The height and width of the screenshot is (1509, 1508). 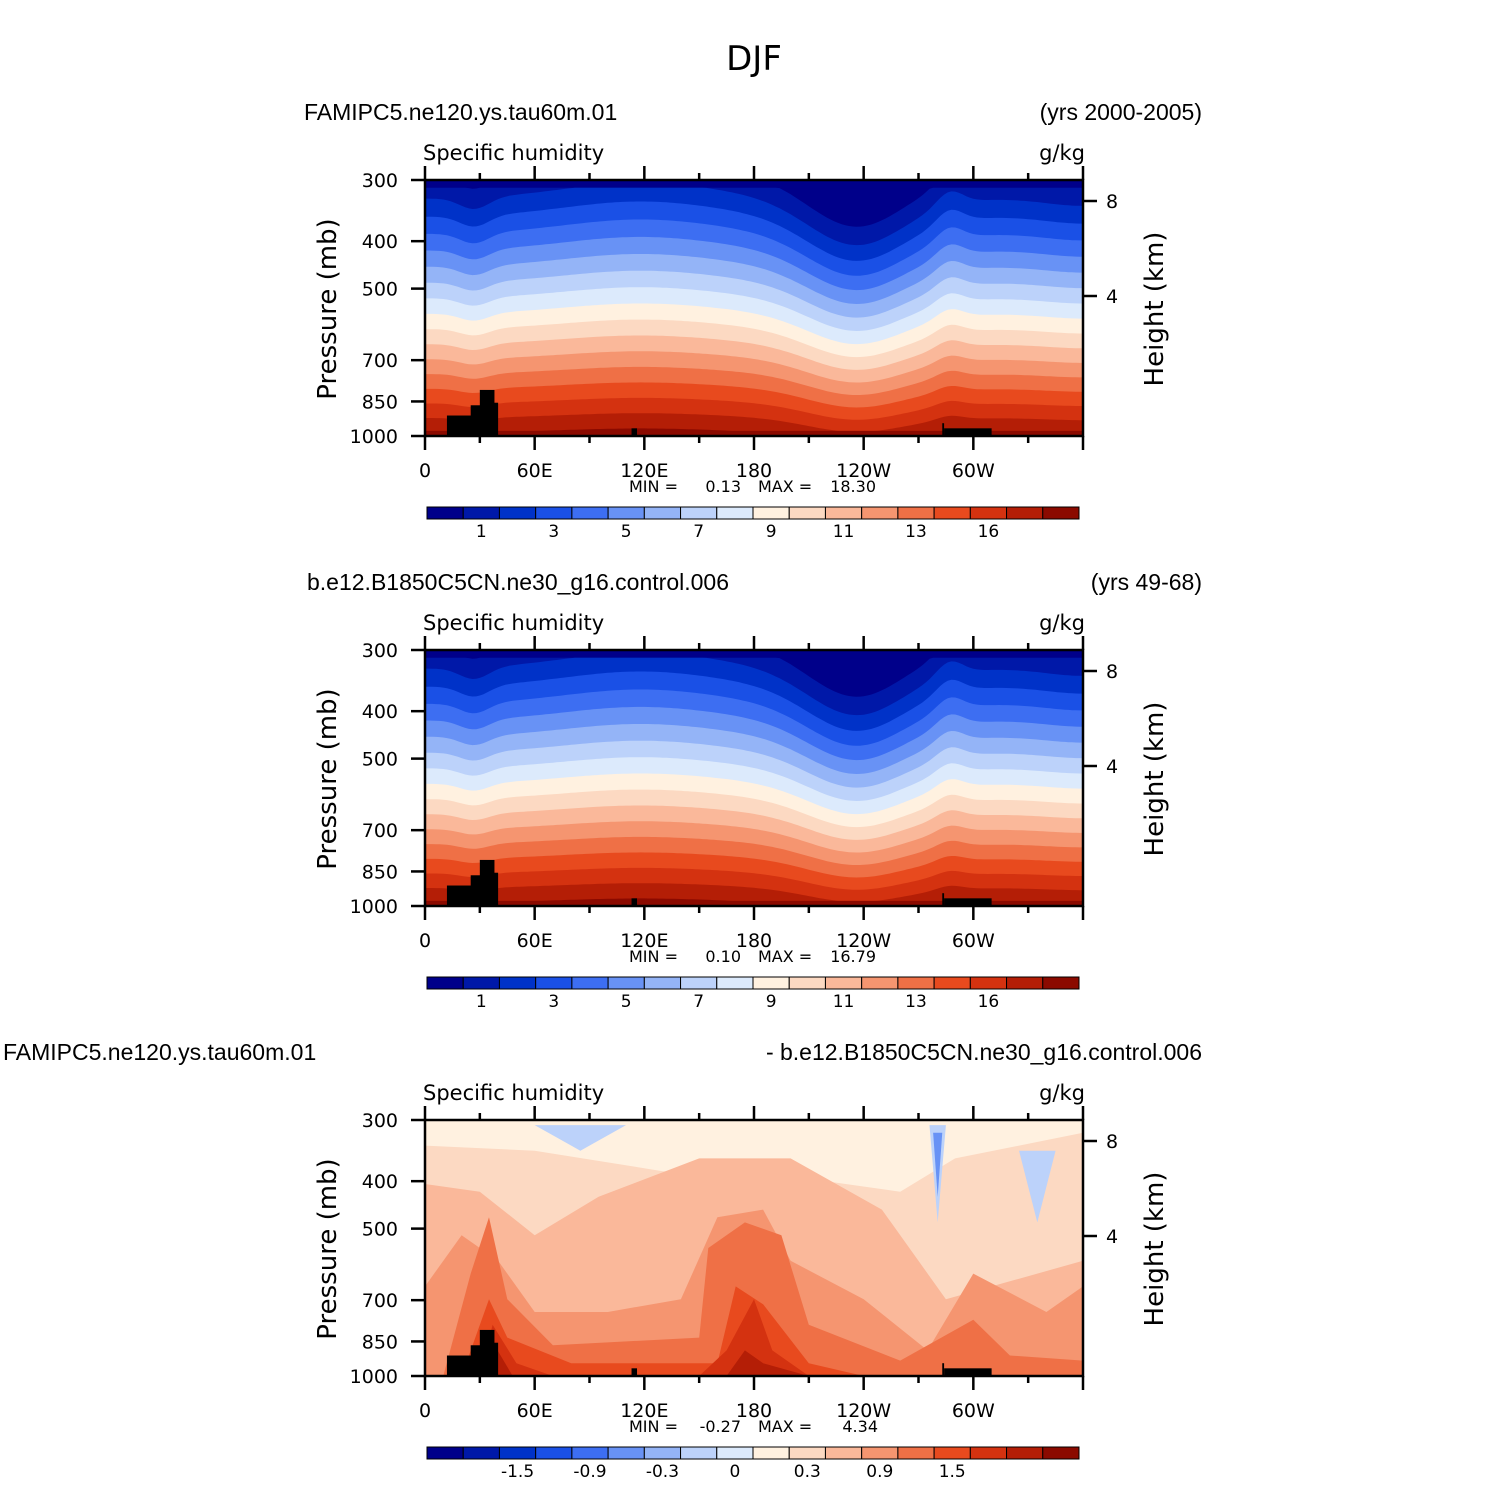 I want to click on y-tick-label: 700, so click(x=380, y=1301).